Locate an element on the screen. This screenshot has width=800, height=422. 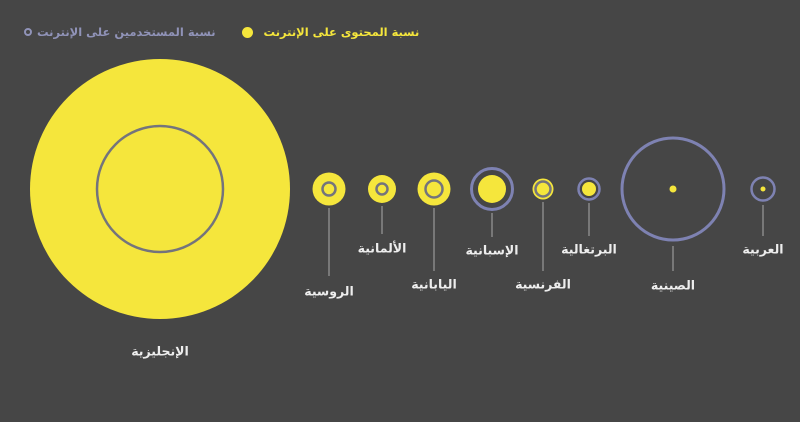
content-legend-dot-icon is located at coordinates (247, 32).